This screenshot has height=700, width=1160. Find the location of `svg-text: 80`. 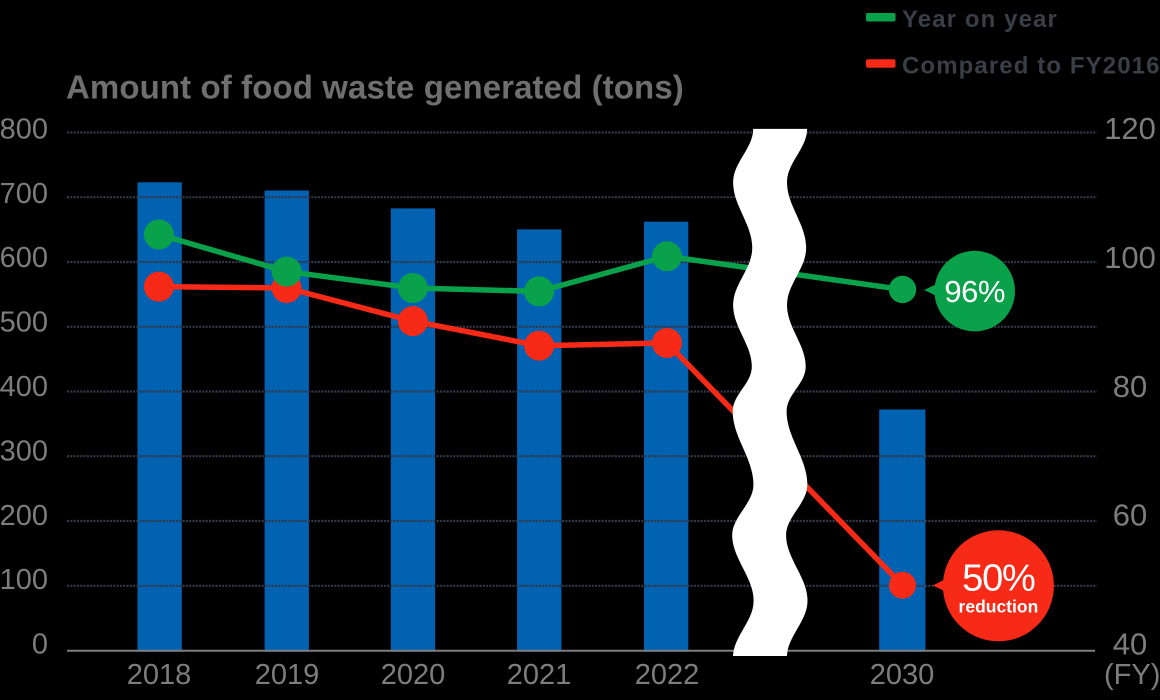

svg-text: 80 is located at coordinates (1130, 386).